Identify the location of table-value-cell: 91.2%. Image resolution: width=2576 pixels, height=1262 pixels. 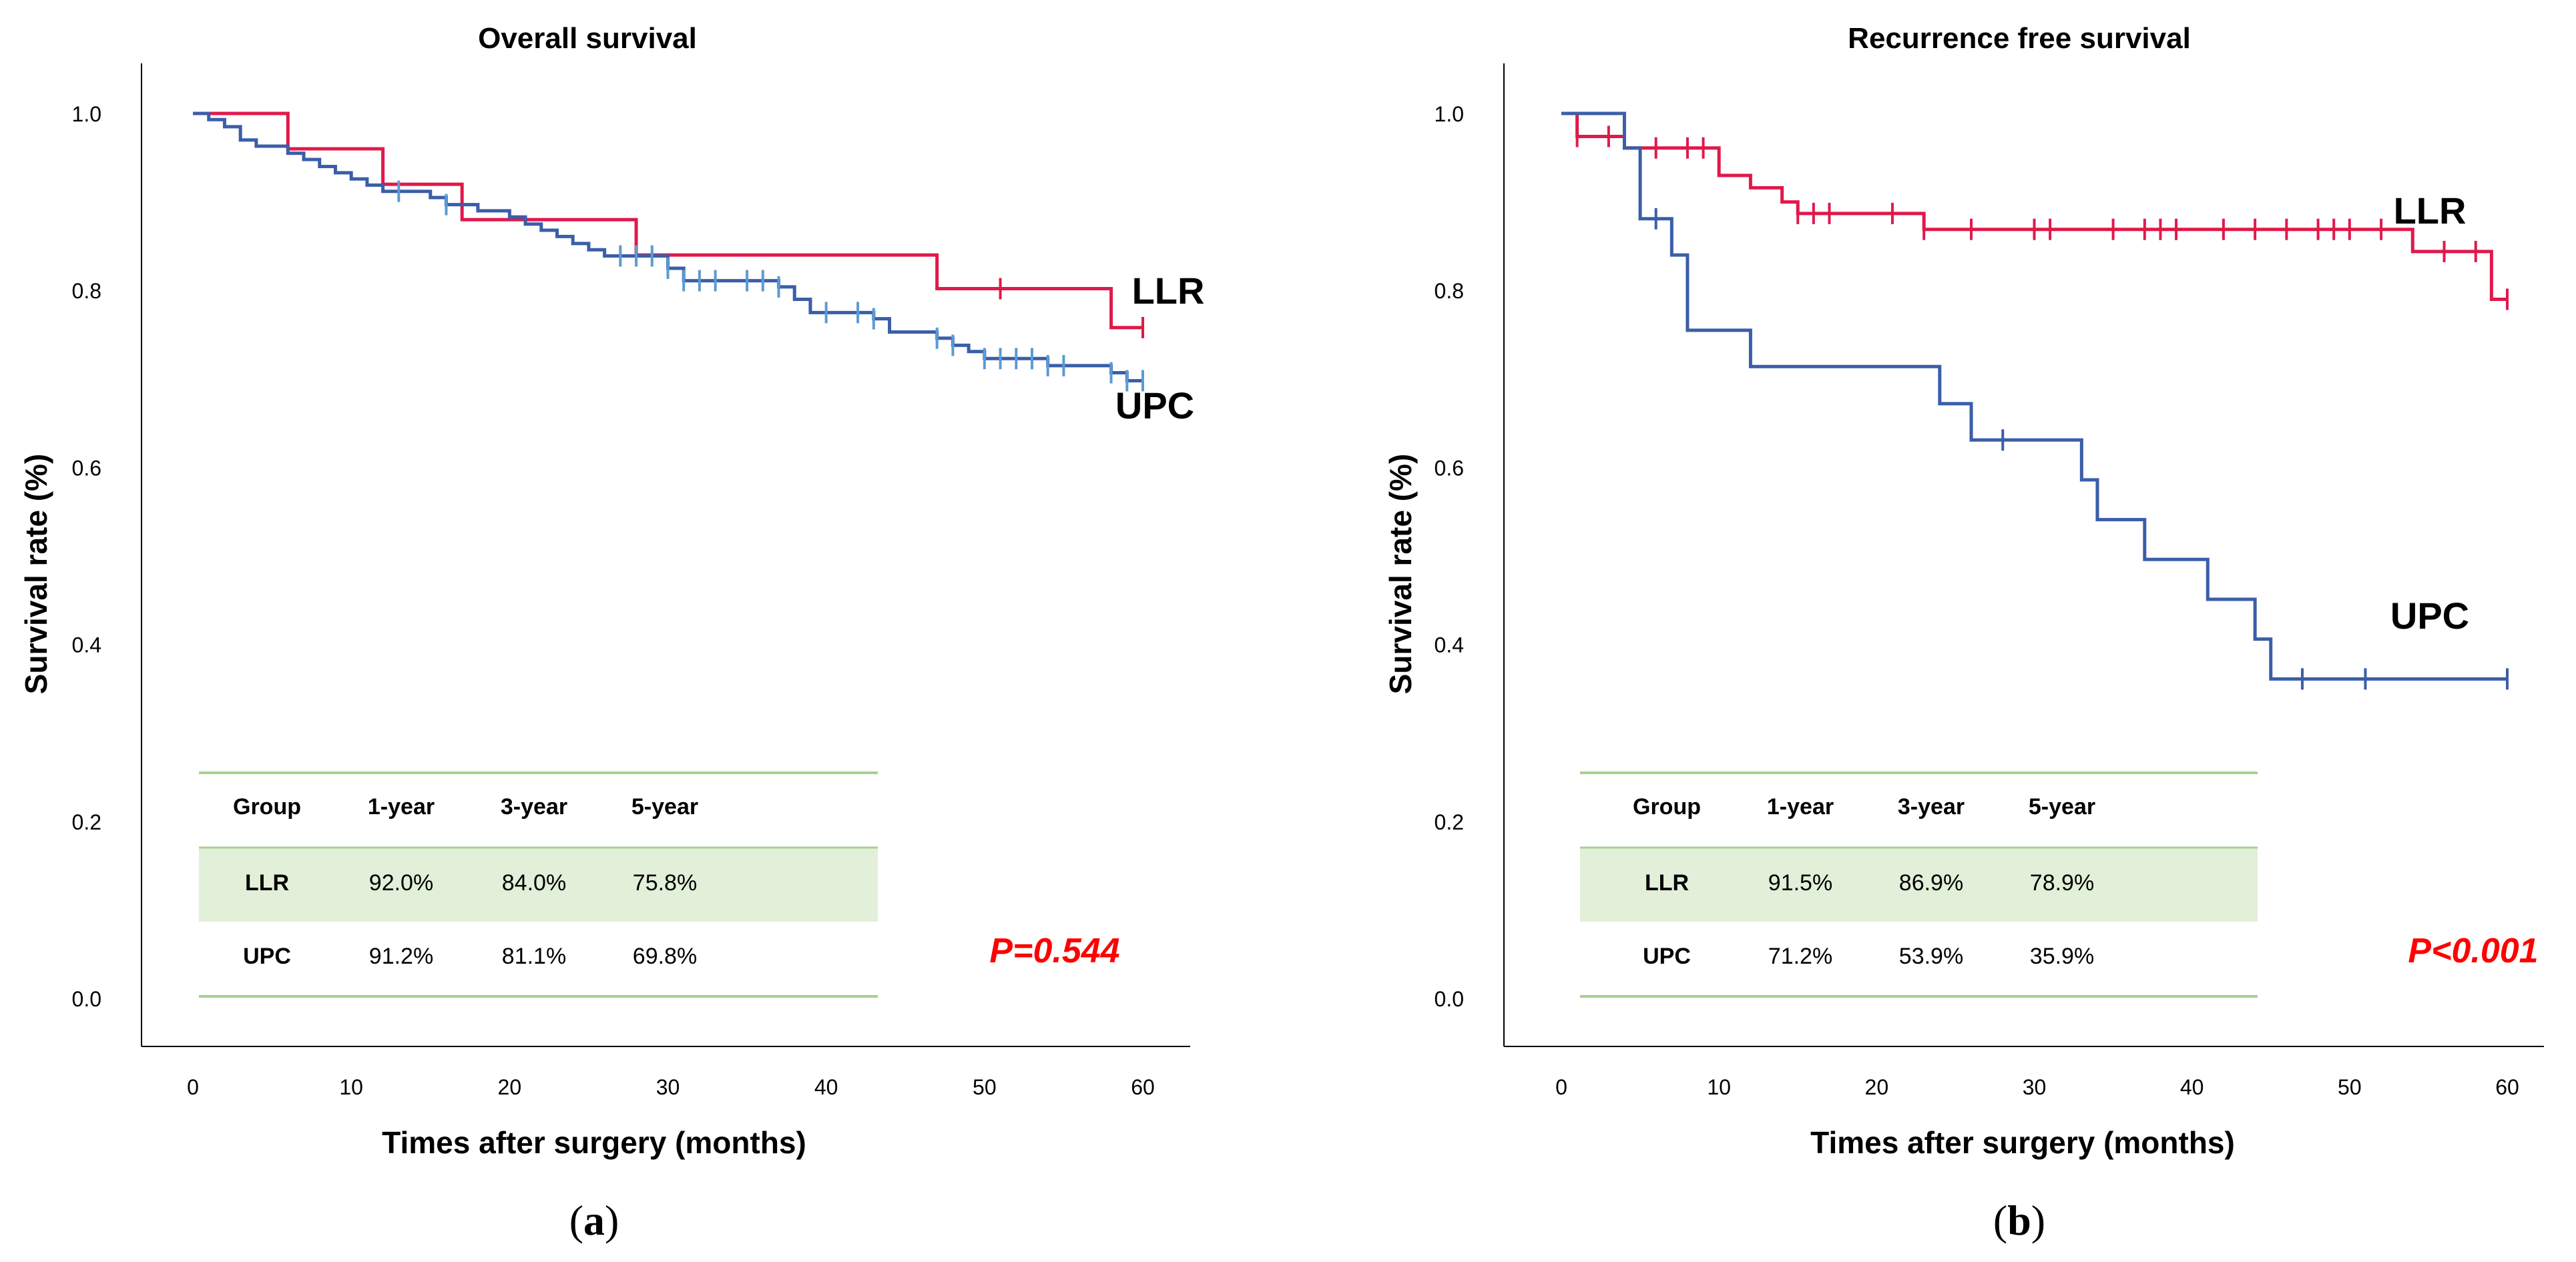
(401, 957).